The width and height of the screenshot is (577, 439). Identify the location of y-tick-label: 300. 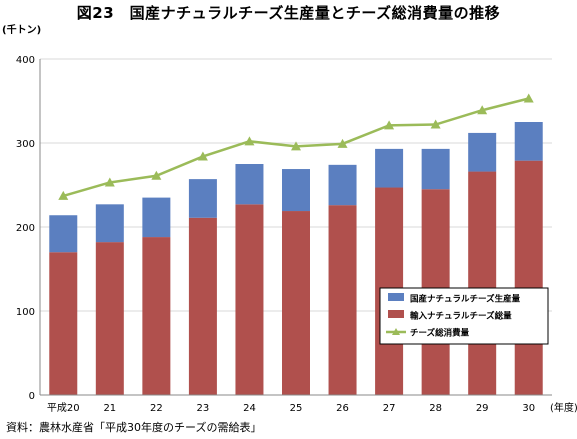
(25, 144).